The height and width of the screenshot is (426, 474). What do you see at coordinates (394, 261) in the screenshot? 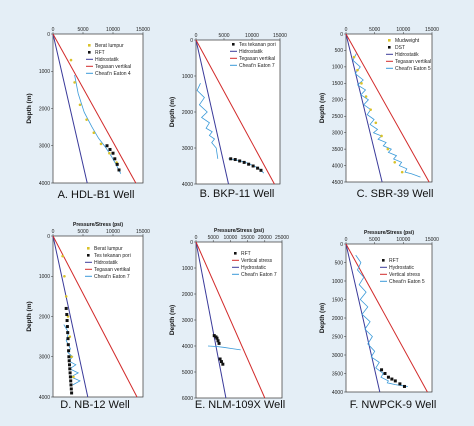
I see `legend-entry: RFT` at bounding box center [394, 261].